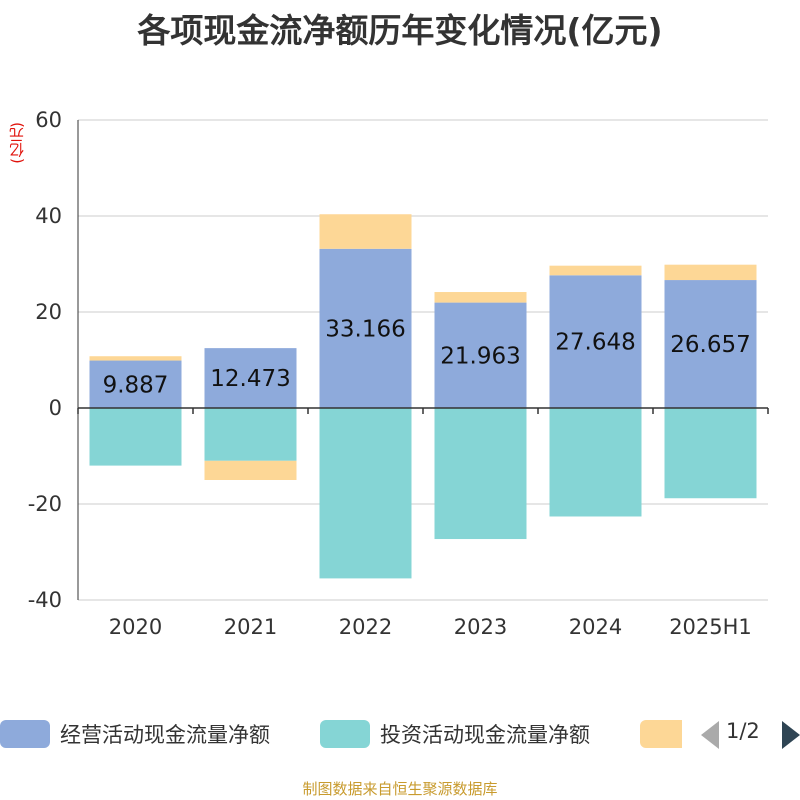 The width and height of the screenshot is (800, 800). What do you see at coordinates (45, 504) in the screenshot?
I see `y-tick-label: -20` at bounding box center [45, 504].